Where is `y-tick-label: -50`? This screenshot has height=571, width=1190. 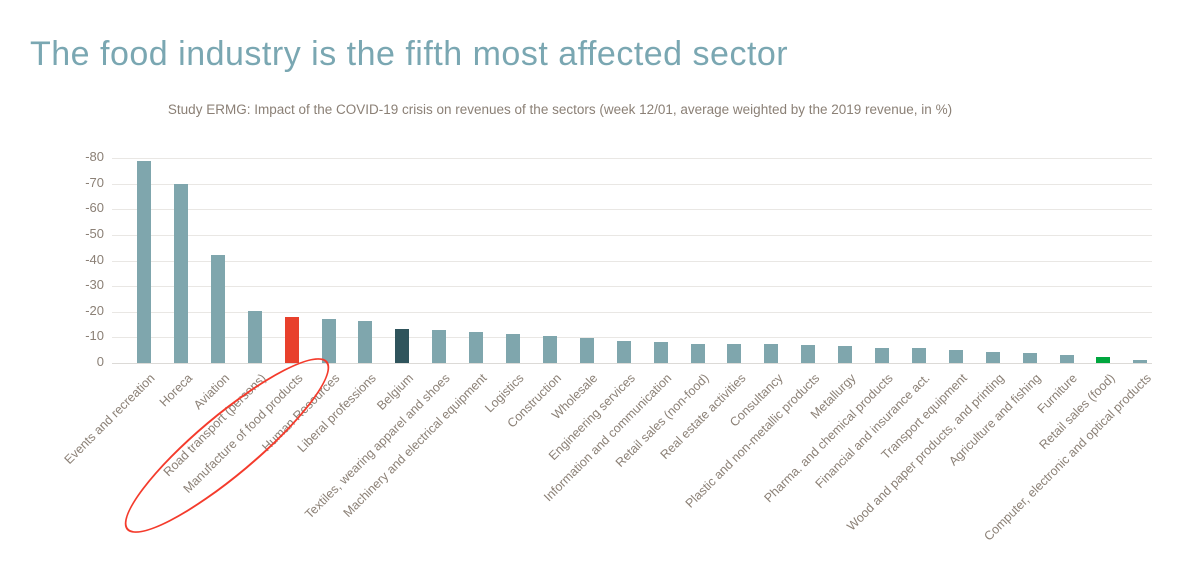
y-tick-label: -50 is located at coordinates (94, 233).